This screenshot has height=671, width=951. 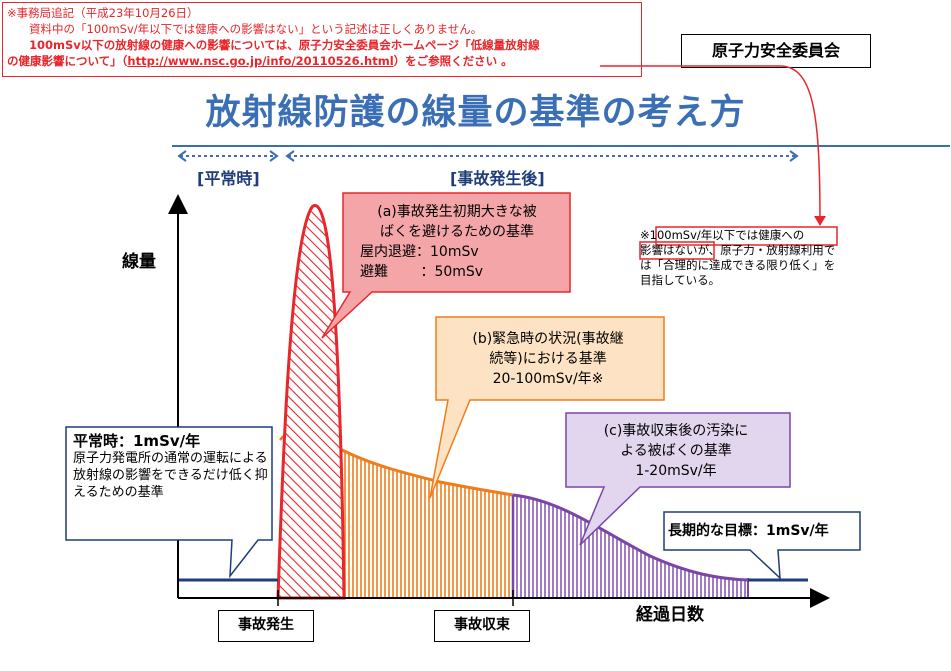 I want to click on period-after-label: [事故発生後], so click(x=497, y=178).